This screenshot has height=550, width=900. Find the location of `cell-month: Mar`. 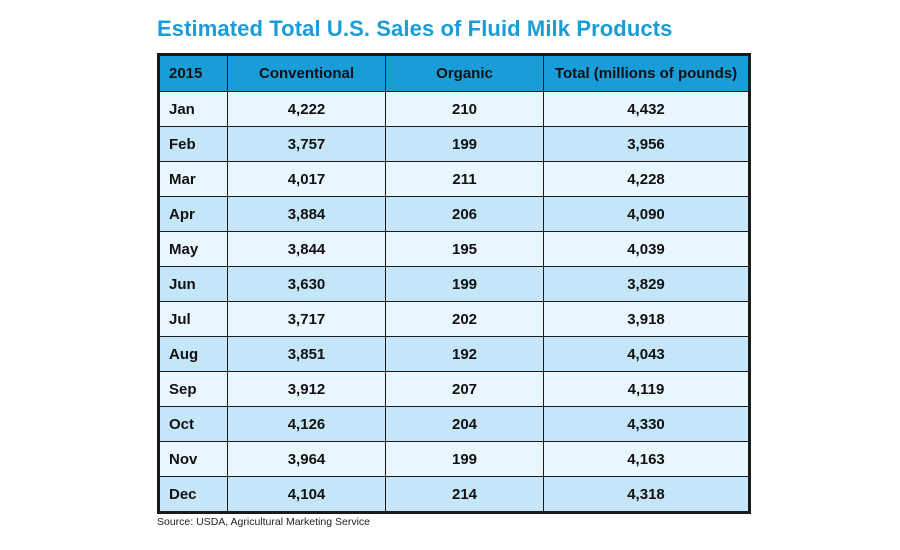

cell-month: Mar is located at coordinates (193, 179).